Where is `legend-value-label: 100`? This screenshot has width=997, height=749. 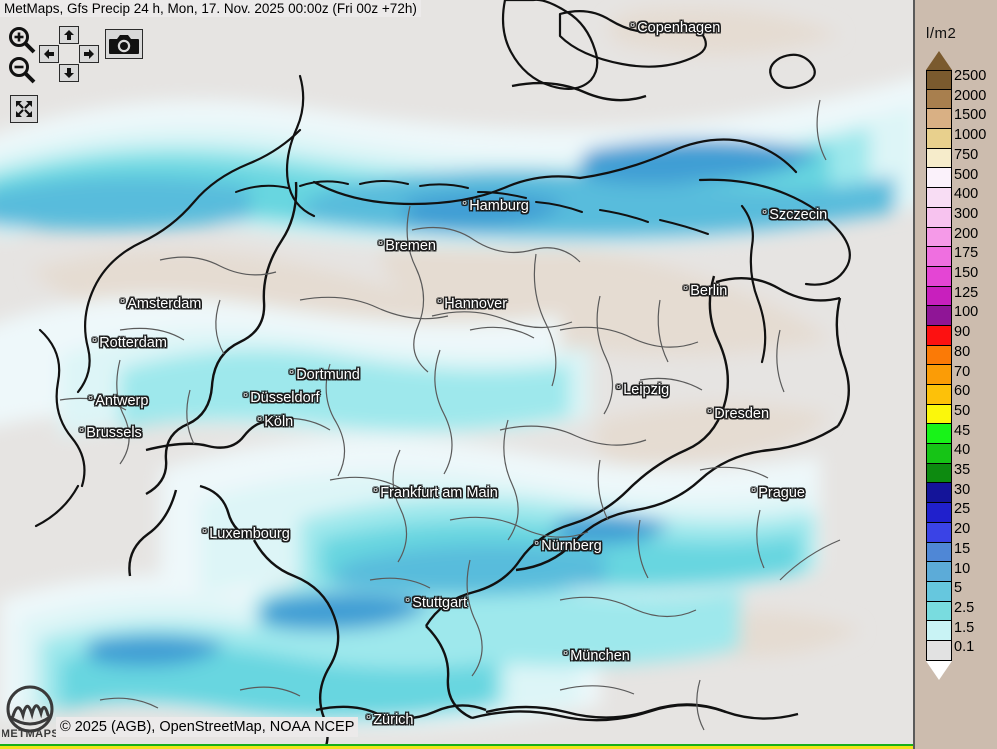 legend-value-label: 100 is located at coordinates (966, 312).